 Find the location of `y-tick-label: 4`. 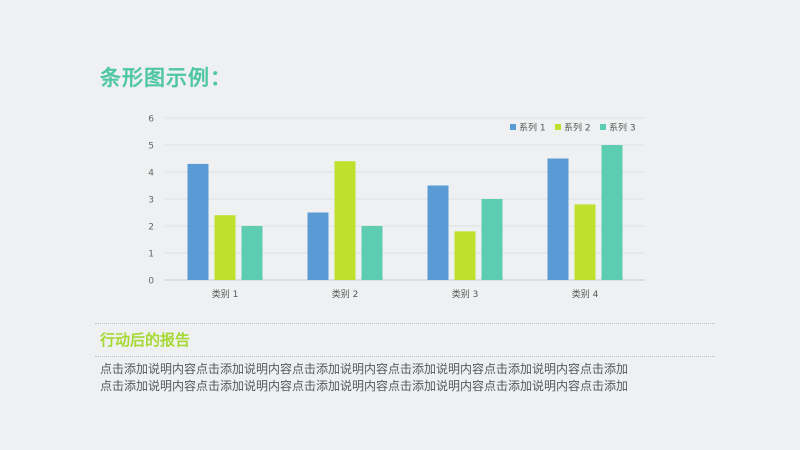

y-tick-label: 4 is located at coordinates (151, 174).